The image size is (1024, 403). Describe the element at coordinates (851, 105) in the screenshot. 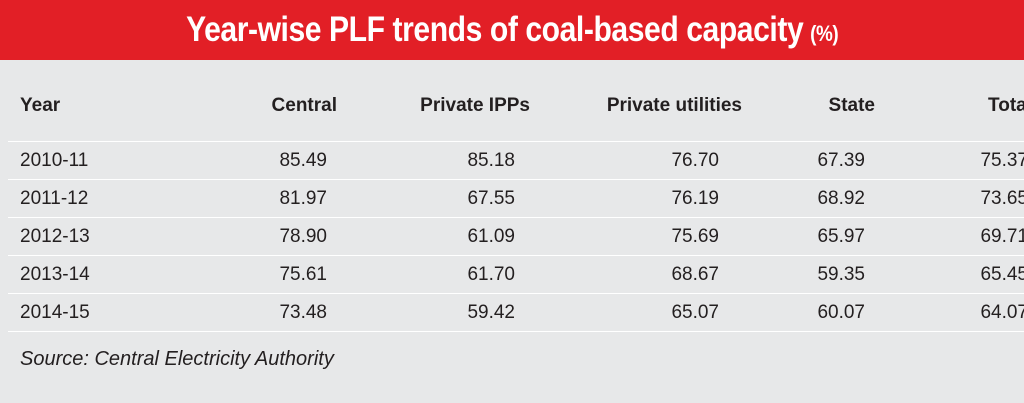

I see `column-header-state: State` at that location.